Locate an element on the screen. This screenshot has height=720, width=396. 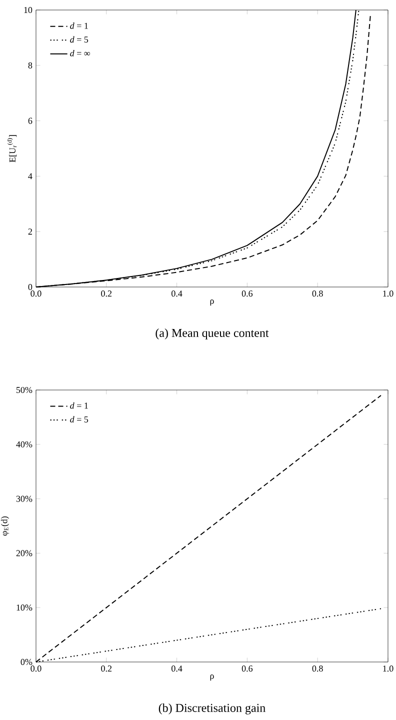
legend-label: d = ∞ is located at coordinates (80, 53).